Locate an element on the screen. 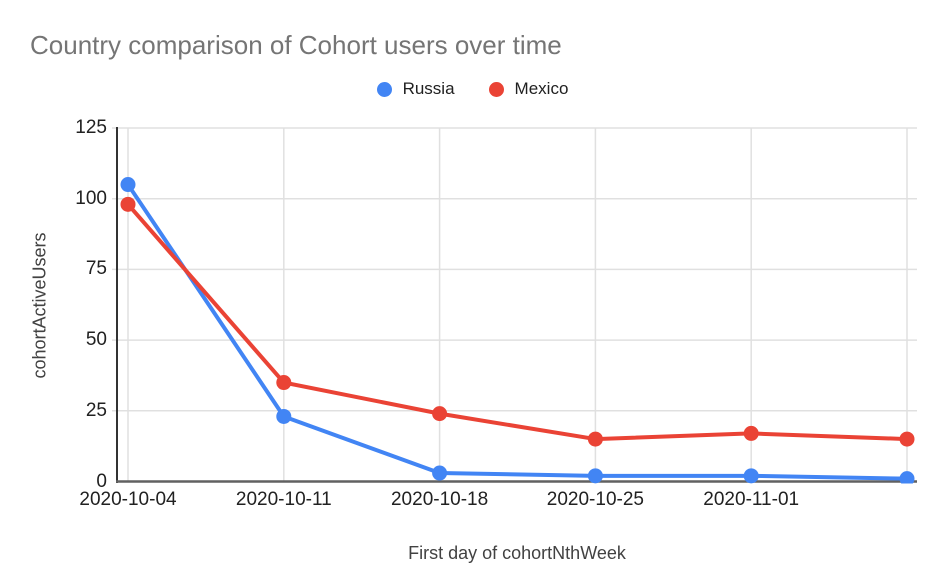 The image size is (945, 584). y-tick-label: 25 is located at coordinates (96, 410).